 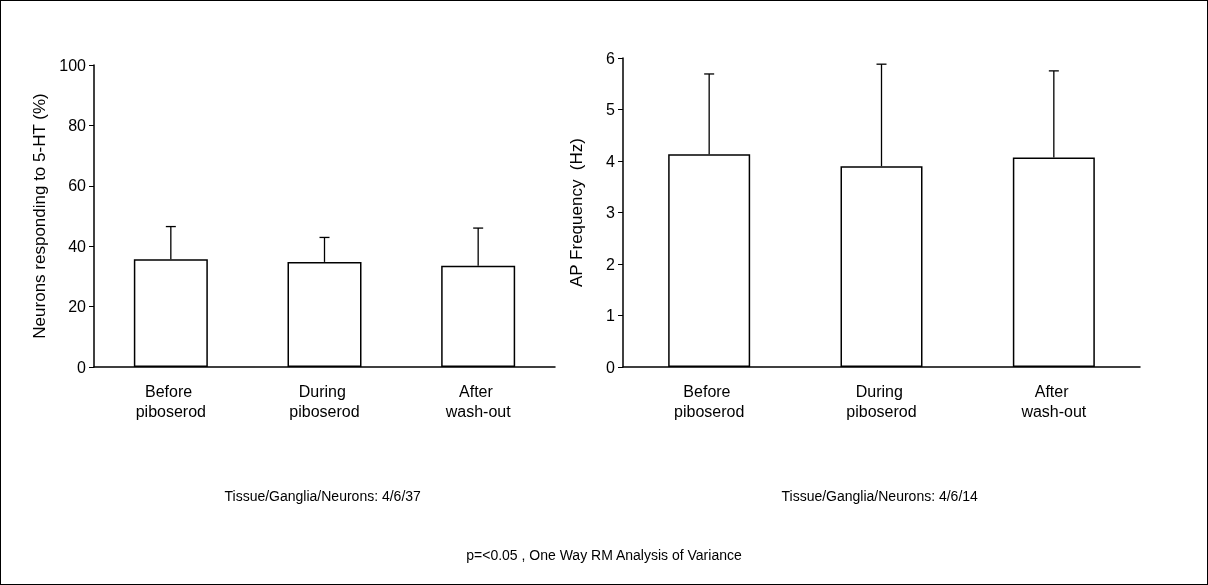 I want to click on y-tick-label: 2, so click(x=611, y=264).